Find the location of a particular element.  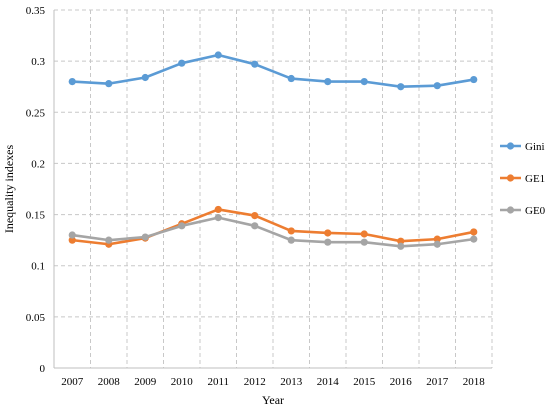

series-ge0 is located at coordinates (273, 232).